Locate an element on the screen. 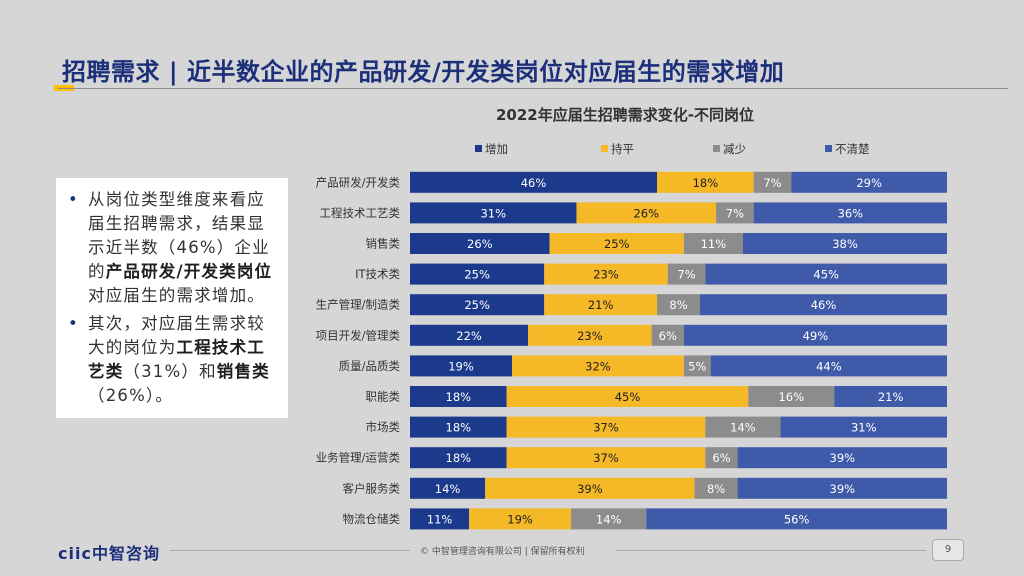  data-label: 5% is located at coordinates (697, 366).